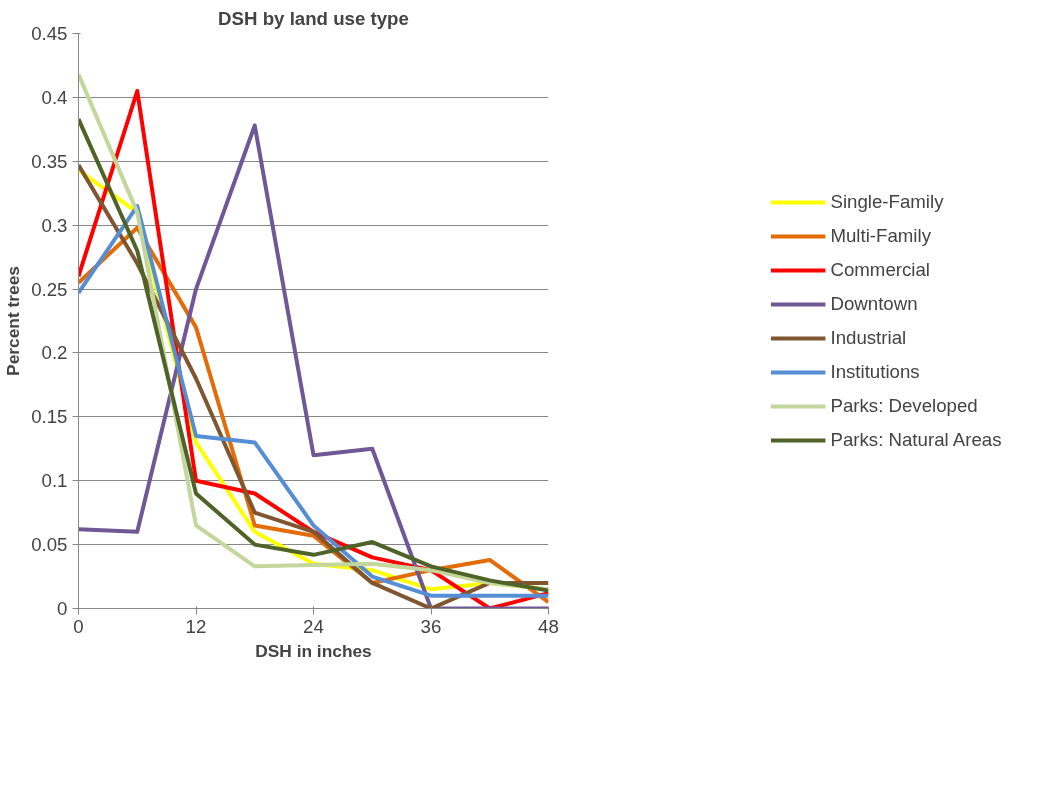 This screenshot has height=788, width=1043. I want to click on legend-label: Single-Family, so click(887, 201).